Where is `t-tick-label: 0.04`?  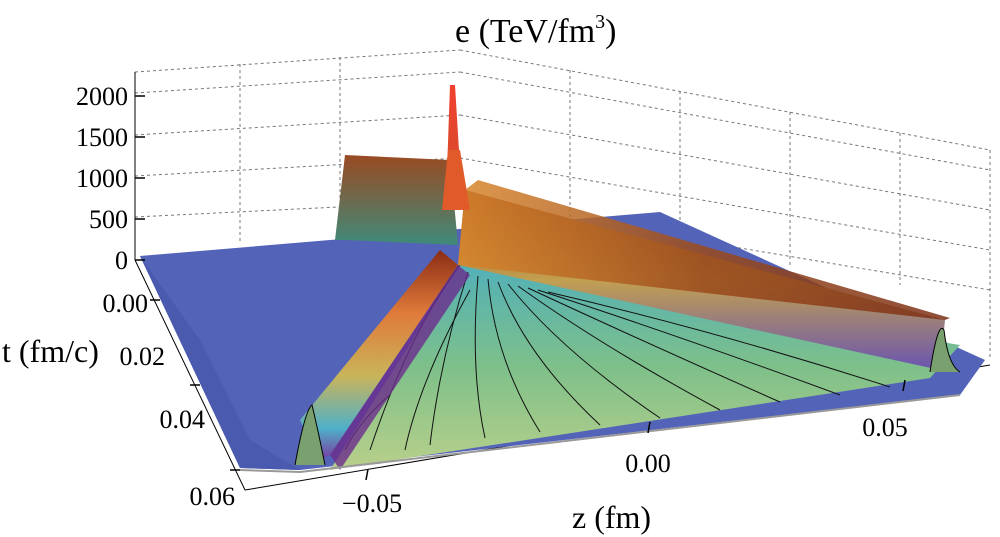 t-tick-label: 0.04 is located at coordinates (183, 419).